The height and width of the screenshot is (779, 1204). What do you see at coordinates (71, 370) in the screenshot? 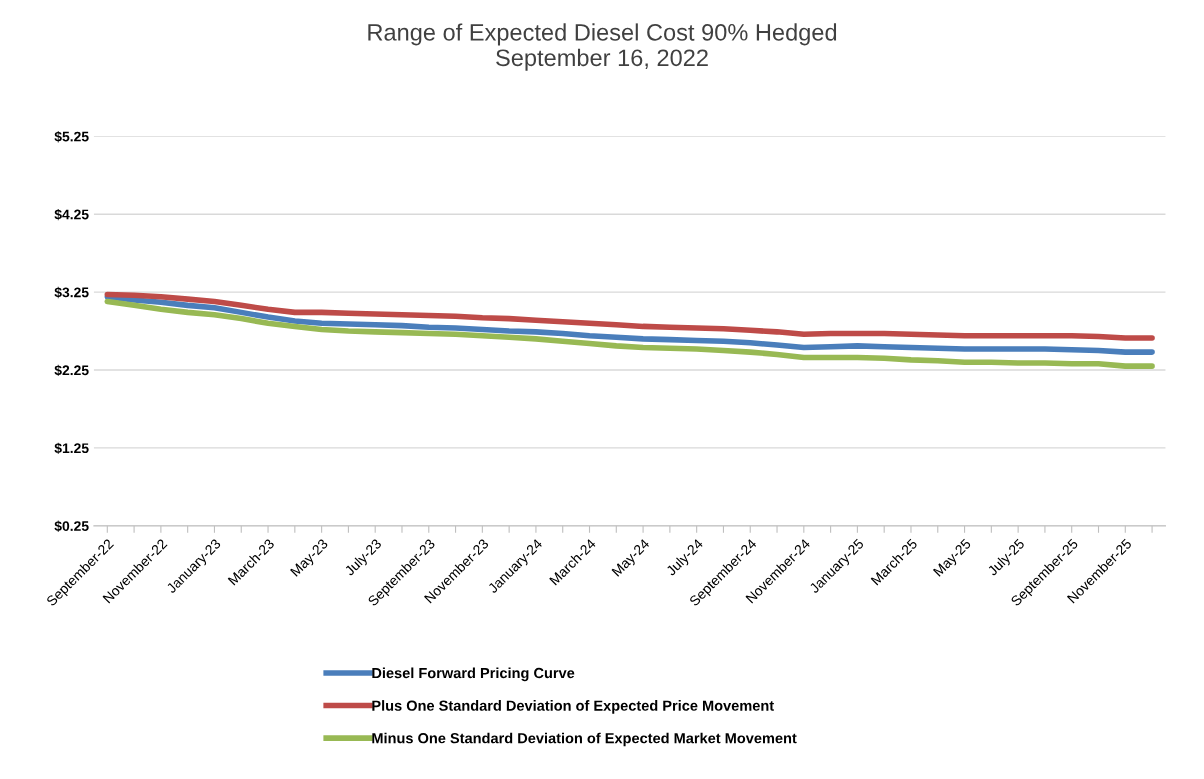
I see `y-tick-label: $2.25` at bounding box center [71, 370].